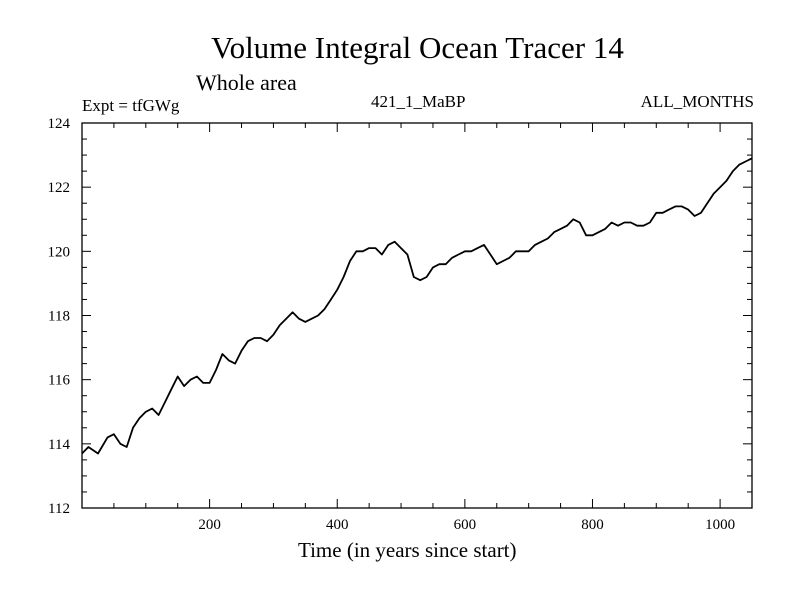 This screenshot has width=800, height=600. I want to click on x-tick-label: 400, so click(337, 525).